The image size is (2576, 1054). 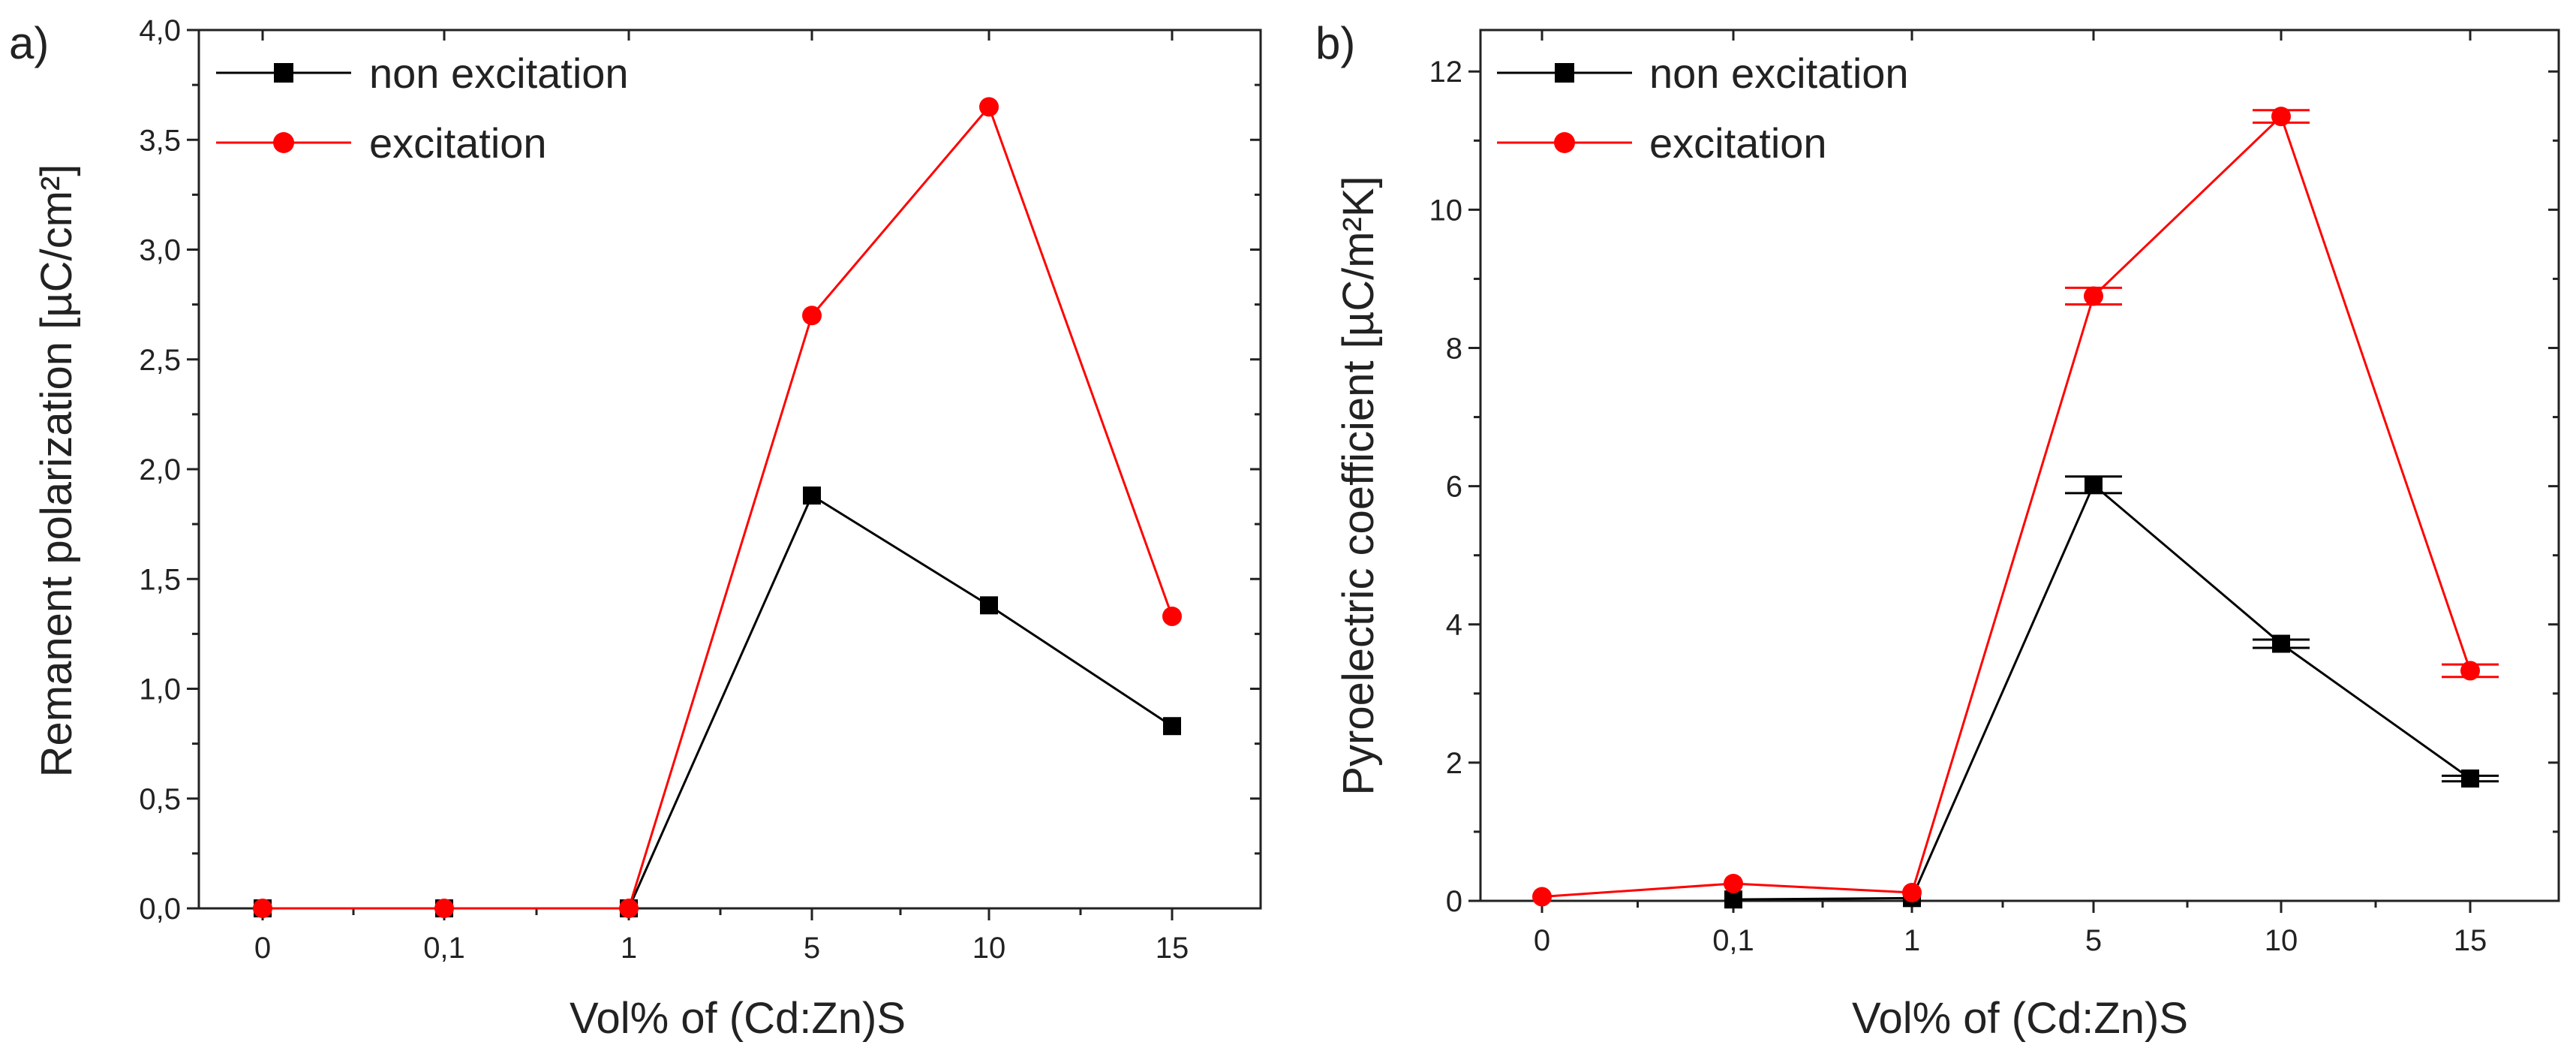 What do you see at coordinates (29, 43) in the screenshot?
I see `panel-a-label: a)` at bounding box center [29, 43].